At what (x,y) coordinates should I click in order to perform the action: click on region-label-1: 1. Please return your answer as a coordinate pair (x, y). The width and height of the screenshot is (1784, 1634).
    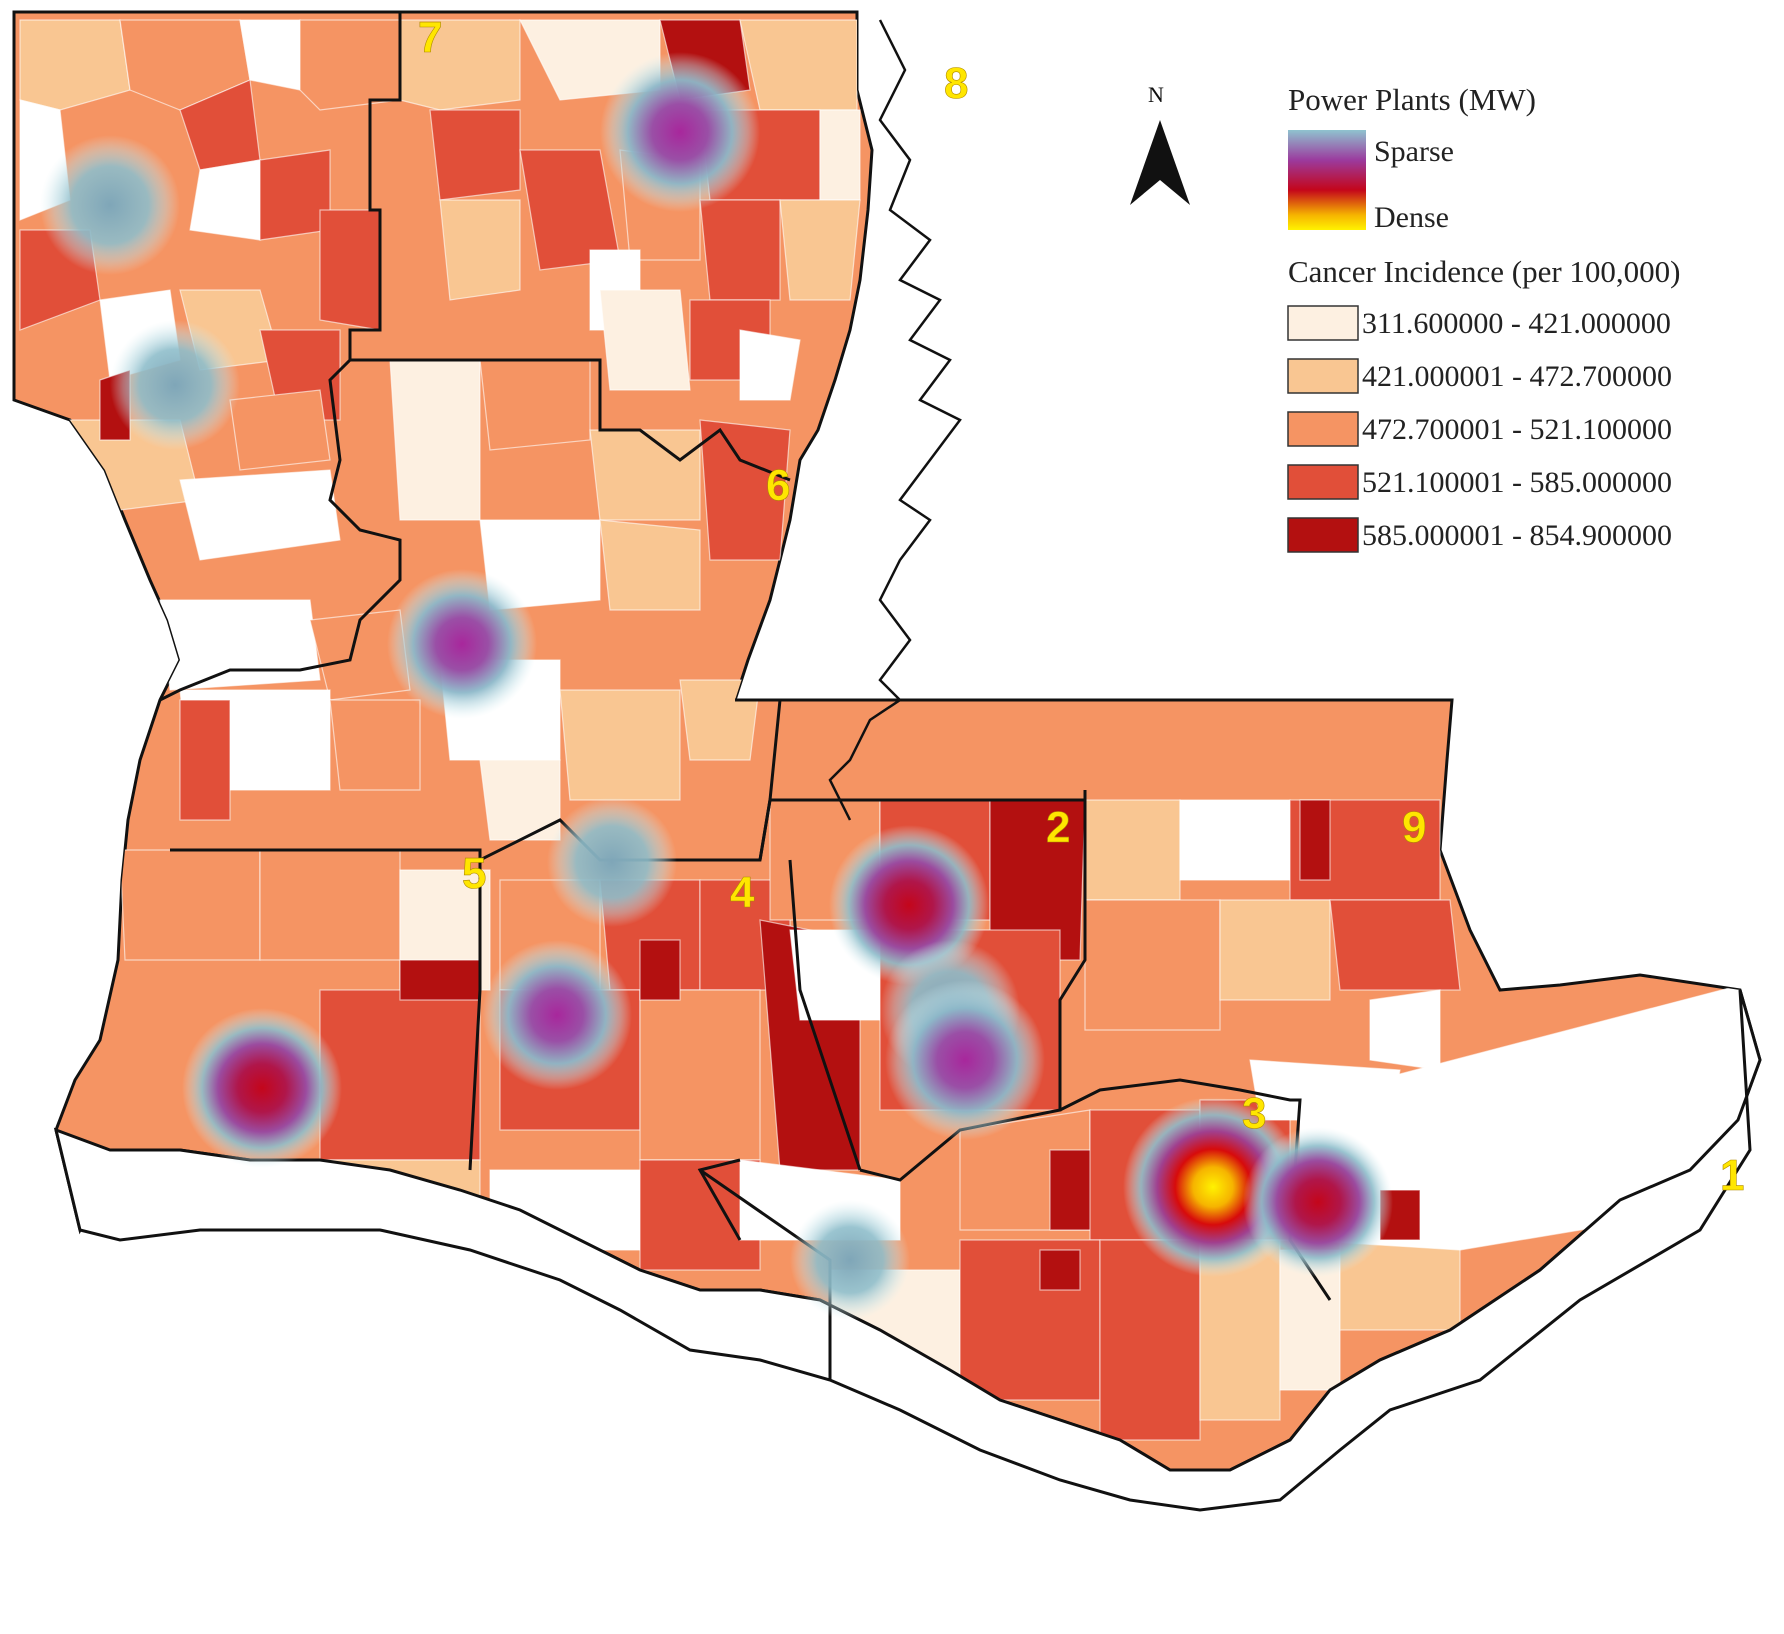
    Looking at the image, I should click on (1732, 1175).